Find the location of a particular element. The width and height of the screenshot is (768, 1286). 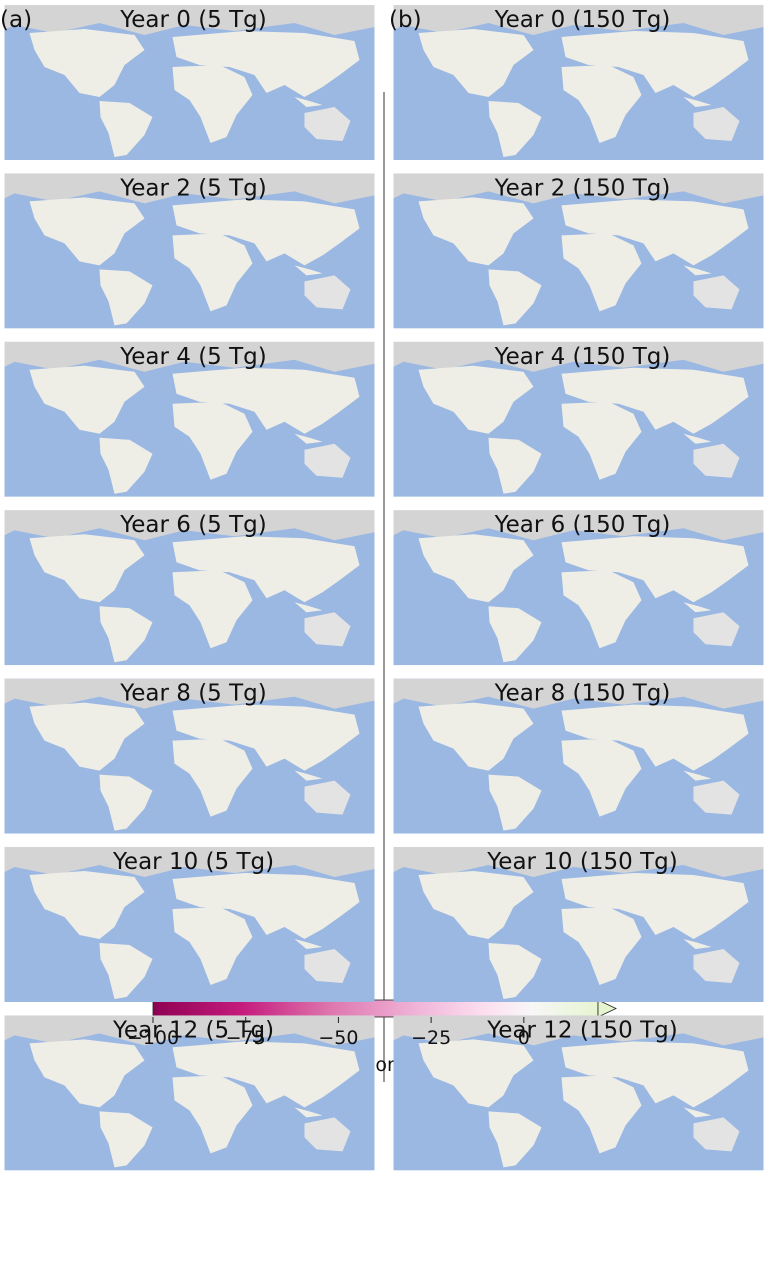

panel-label: (b) is located at coordinates (405, 20).